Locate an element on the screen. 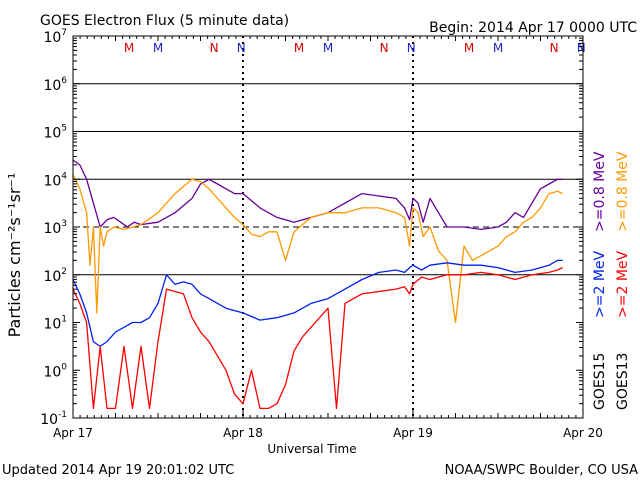 This screenshot has height=480, width=640. y-tick-label: 10¹ is located at coordinates (55, 324).